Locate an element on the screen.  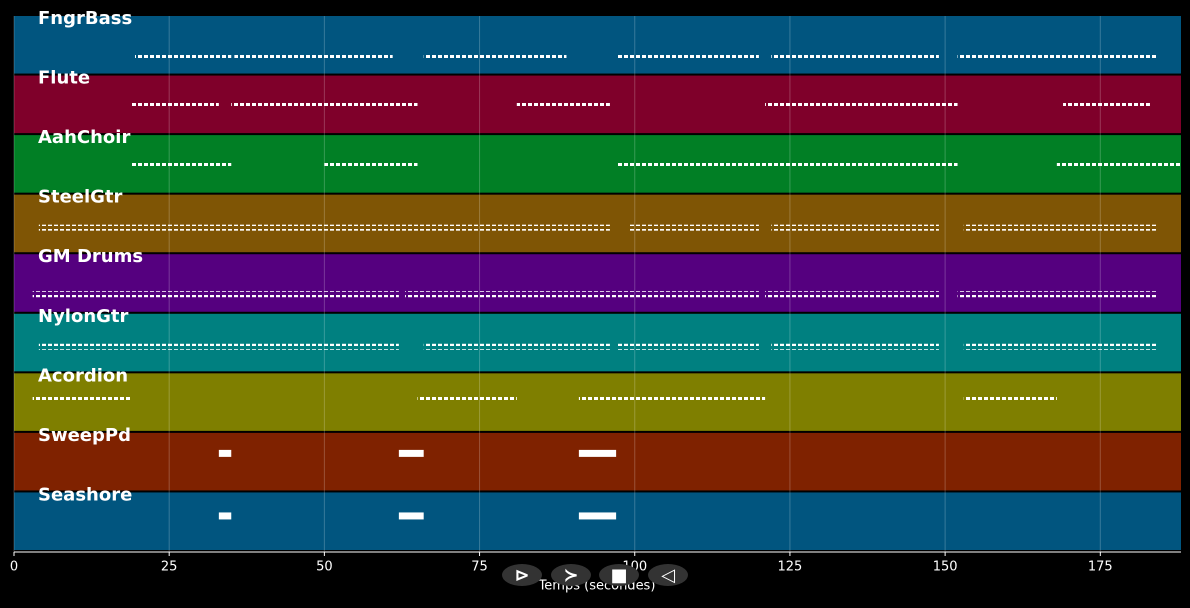
track-name: FngrBass is located at coordinates (85, 18).